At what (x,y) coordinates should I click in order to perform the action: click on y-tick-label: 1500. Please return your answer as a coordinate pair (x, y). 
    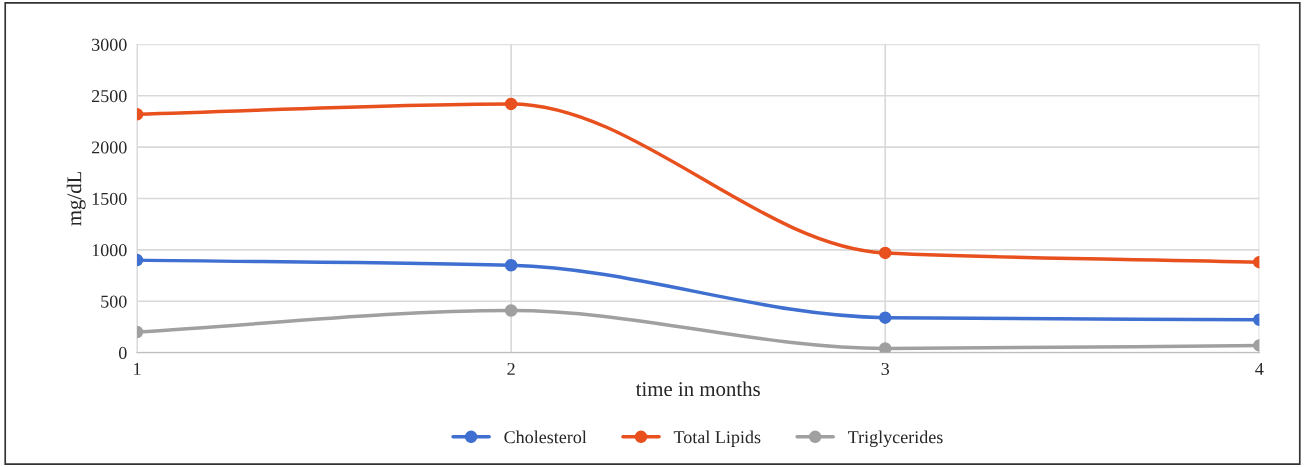
    Looking at the image, I should click on (109, 198).